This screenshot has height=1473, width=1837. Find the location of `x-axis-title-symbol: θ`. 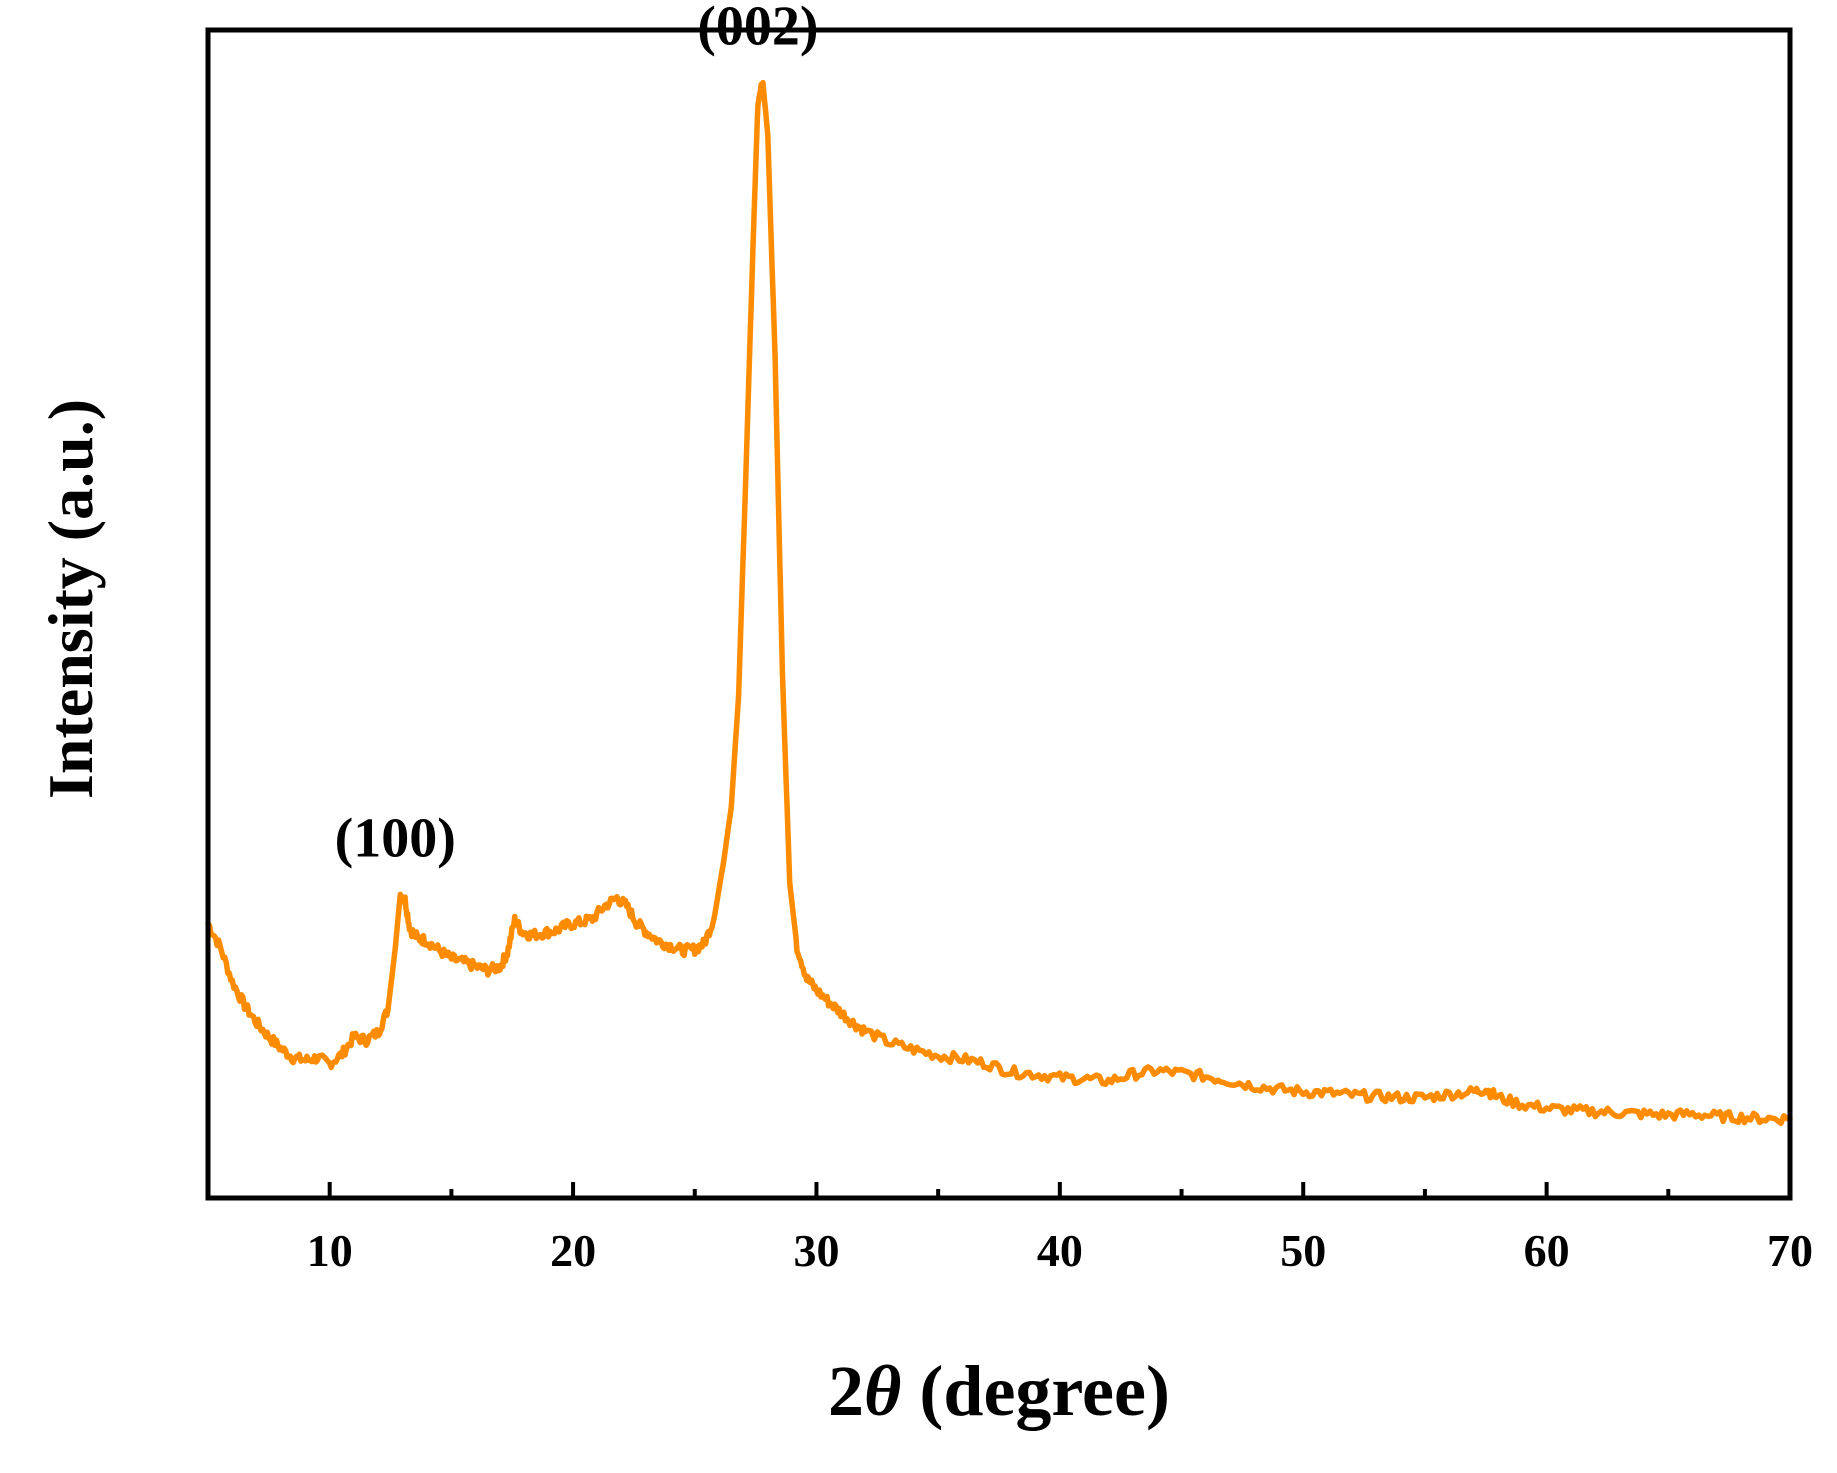

x-axis-title-symbol: θ is located at coordinates (882, 1391).